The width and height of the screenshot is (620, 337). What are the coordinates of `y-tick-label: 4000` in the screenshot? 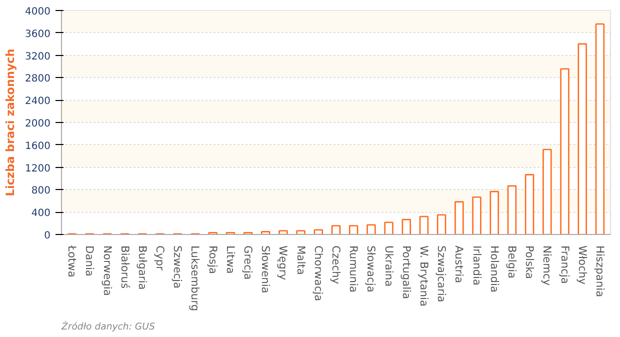 It's located at (38, 12).